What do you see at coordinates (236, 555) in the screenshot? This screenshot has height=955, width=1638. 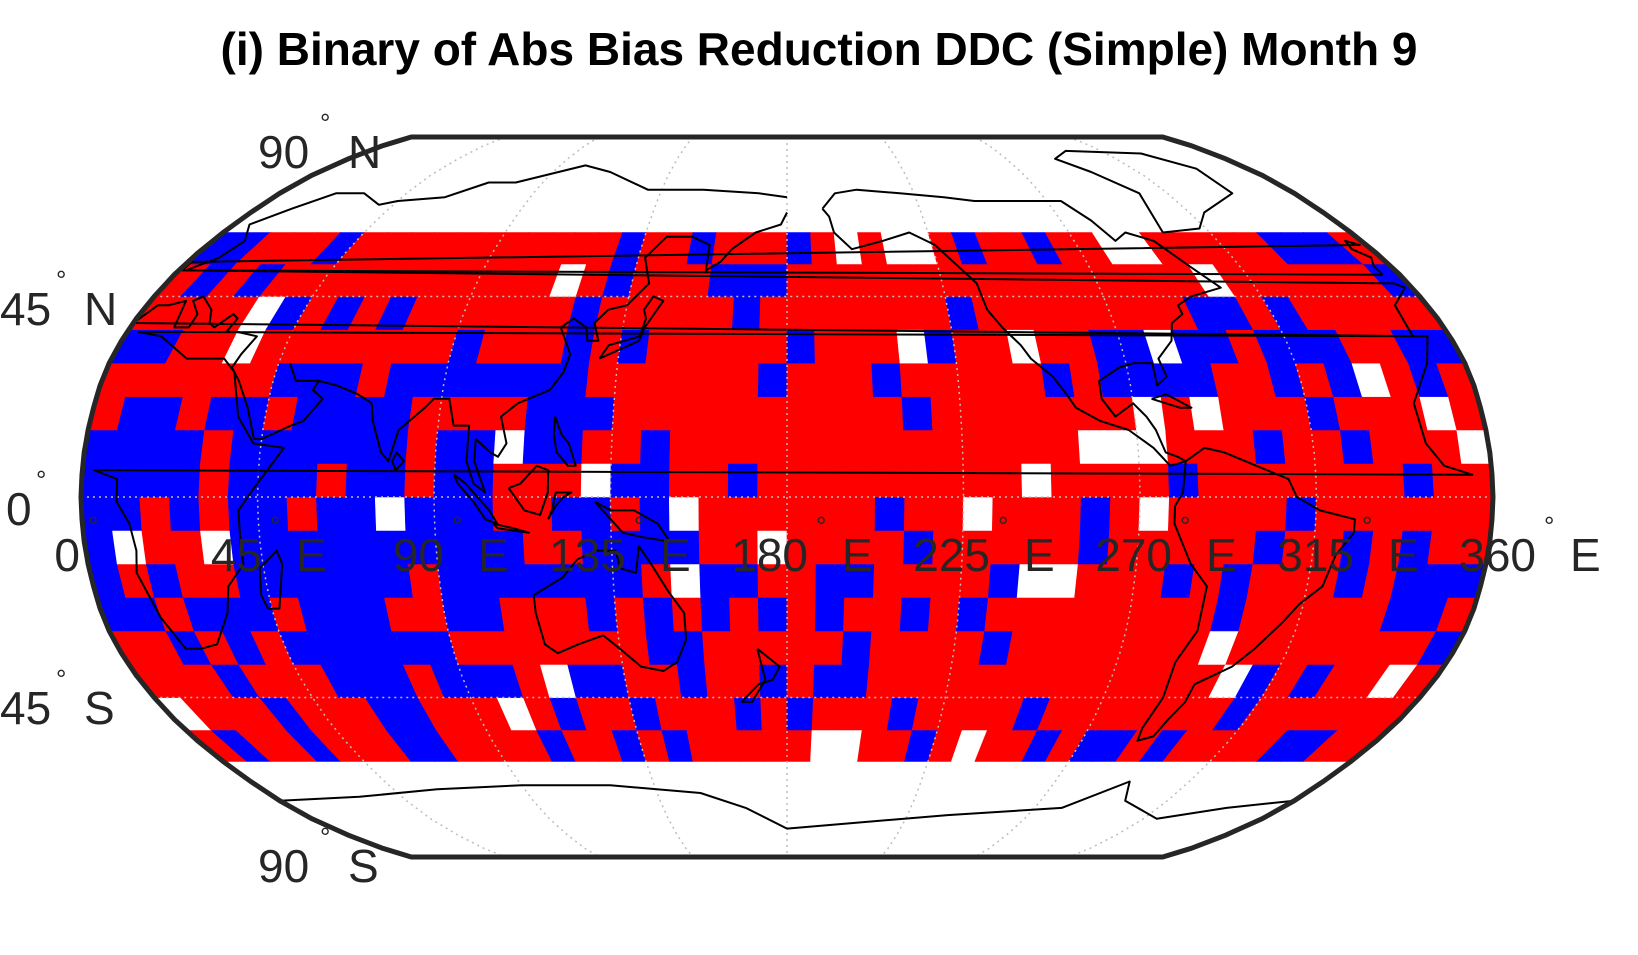 I see `lon-label-value: 45` at bounding box center [236, 555].